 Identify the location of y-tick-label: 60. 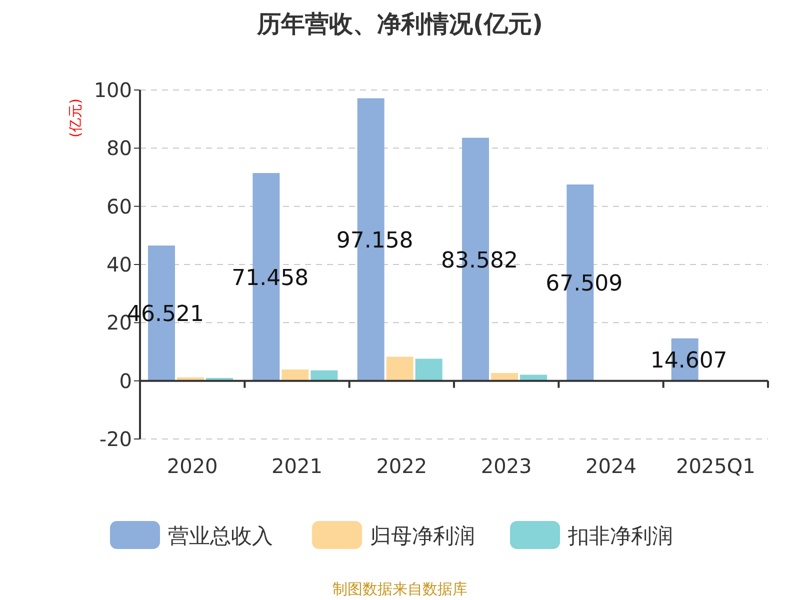
(119, 206).